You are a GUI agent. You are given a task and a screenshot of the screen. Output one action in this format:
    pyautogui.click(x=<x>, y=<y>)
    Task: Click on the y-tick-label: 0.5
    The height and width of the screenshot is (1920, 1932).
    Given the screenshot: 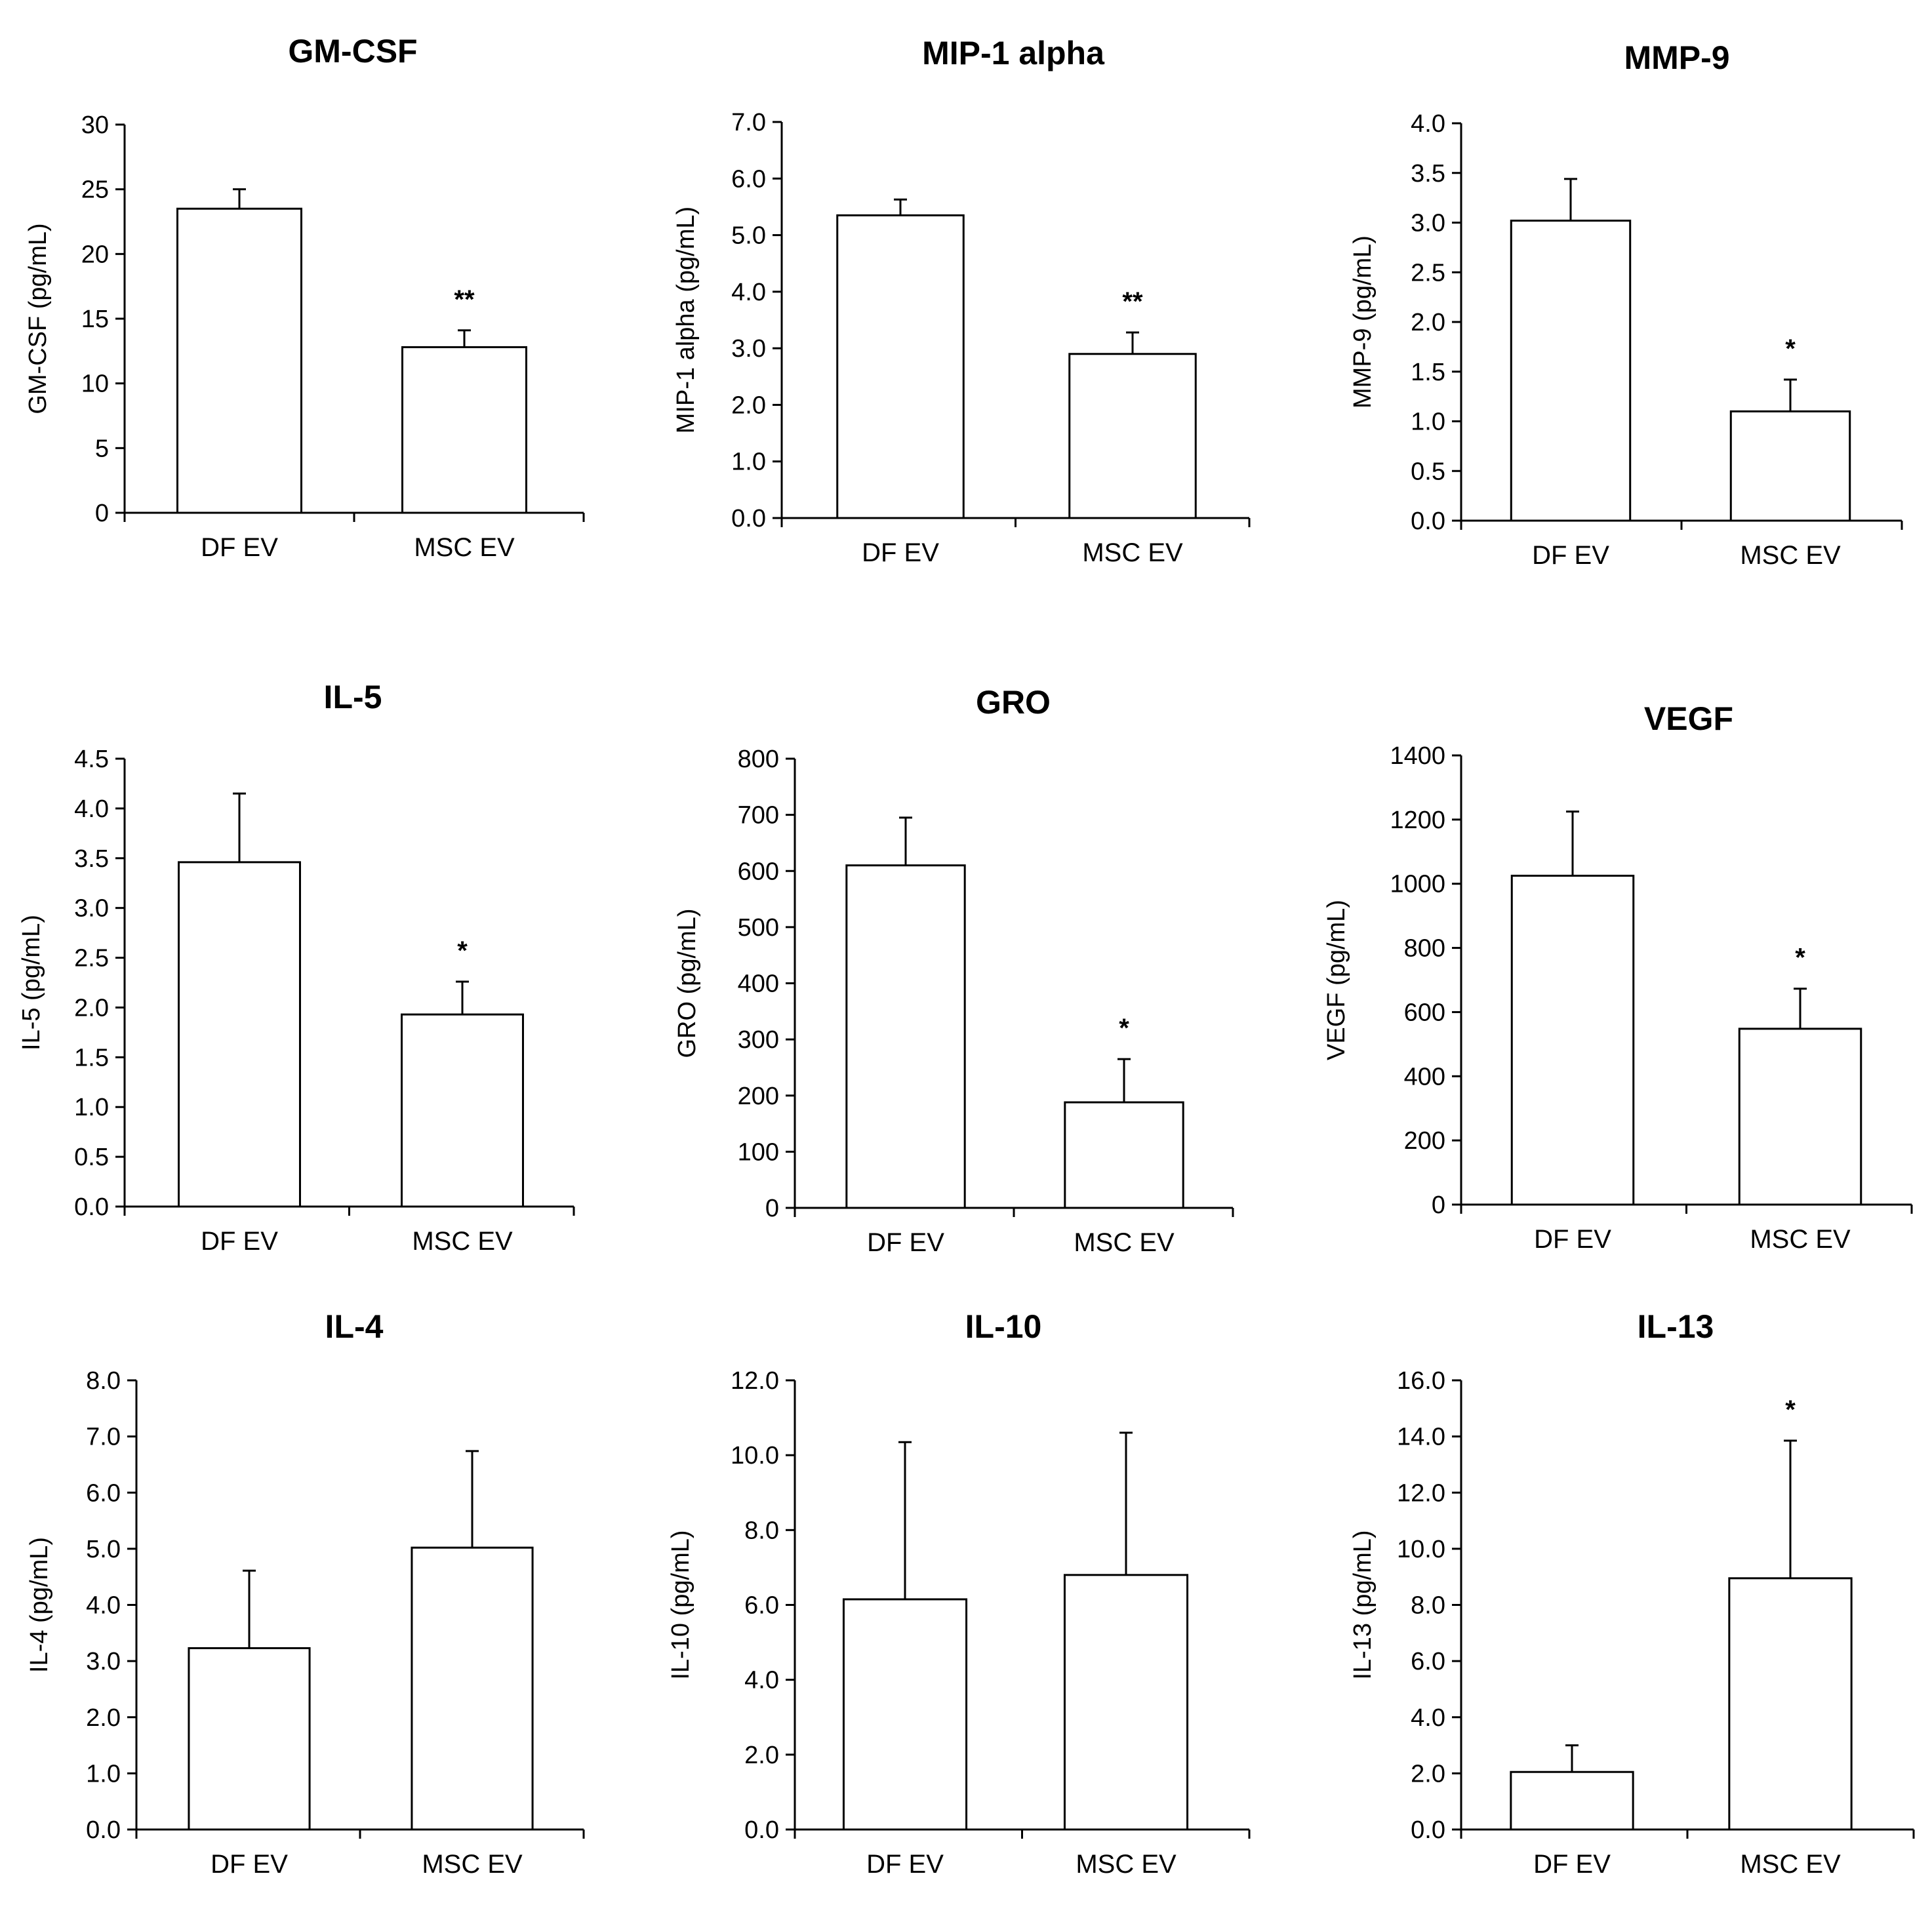 What is the action you would take?
    pyautogui.click(x=92, y=1157)
    